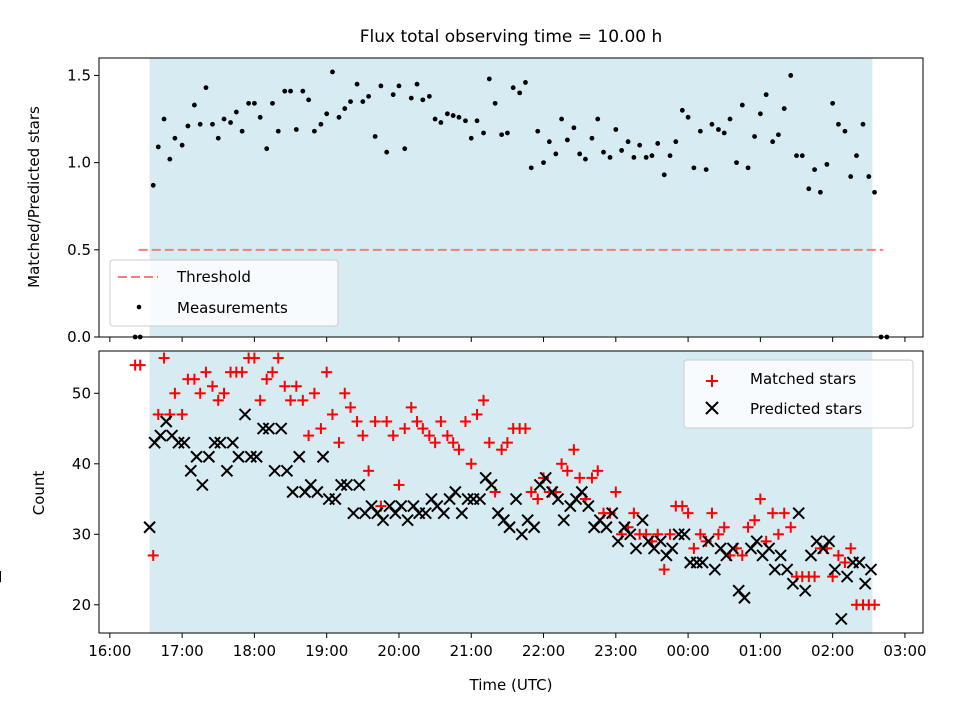  I want to click on y-tick-label: 20, so click(81, 605).